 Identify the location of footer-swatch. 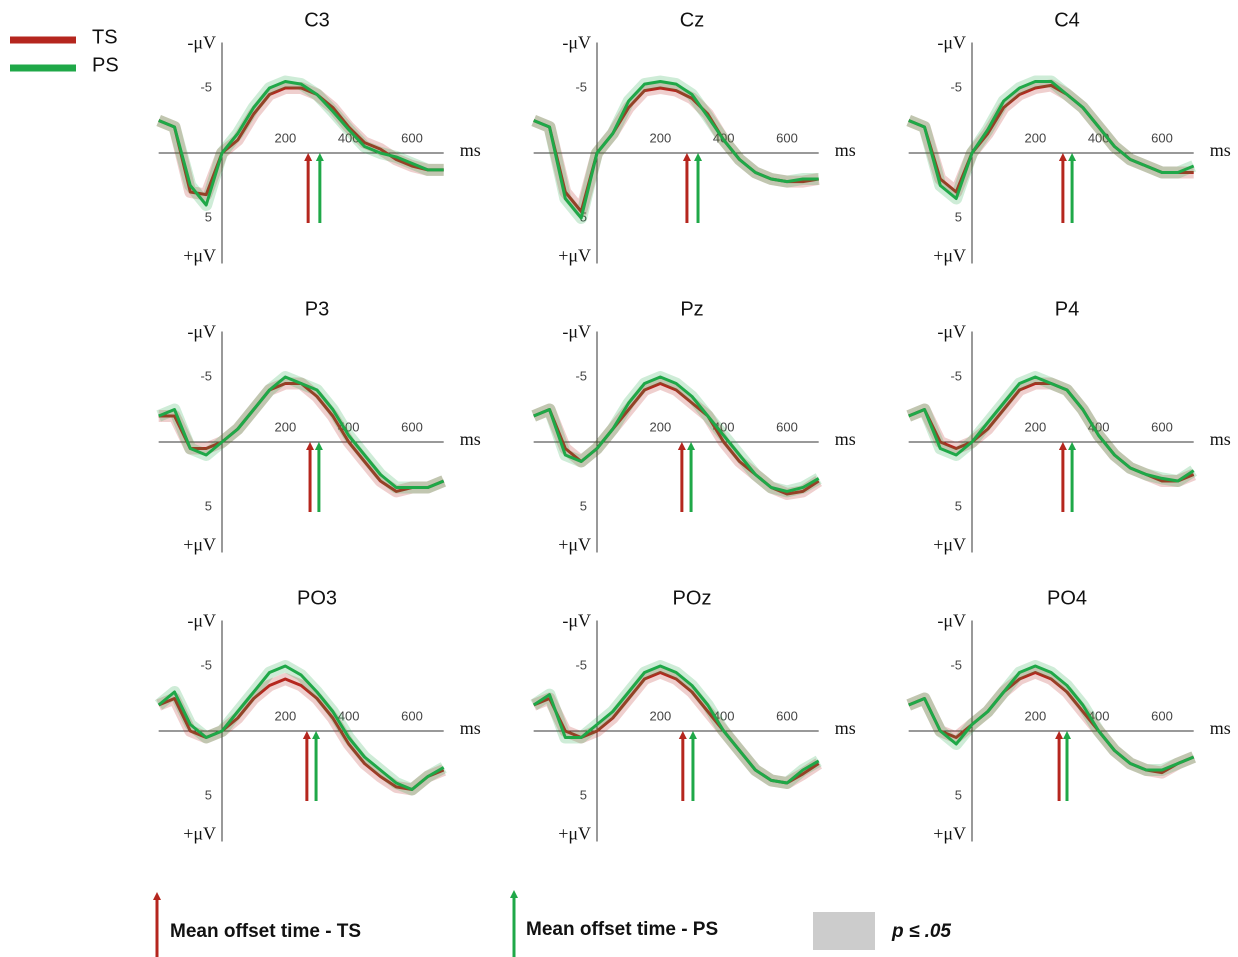
(844, 931).